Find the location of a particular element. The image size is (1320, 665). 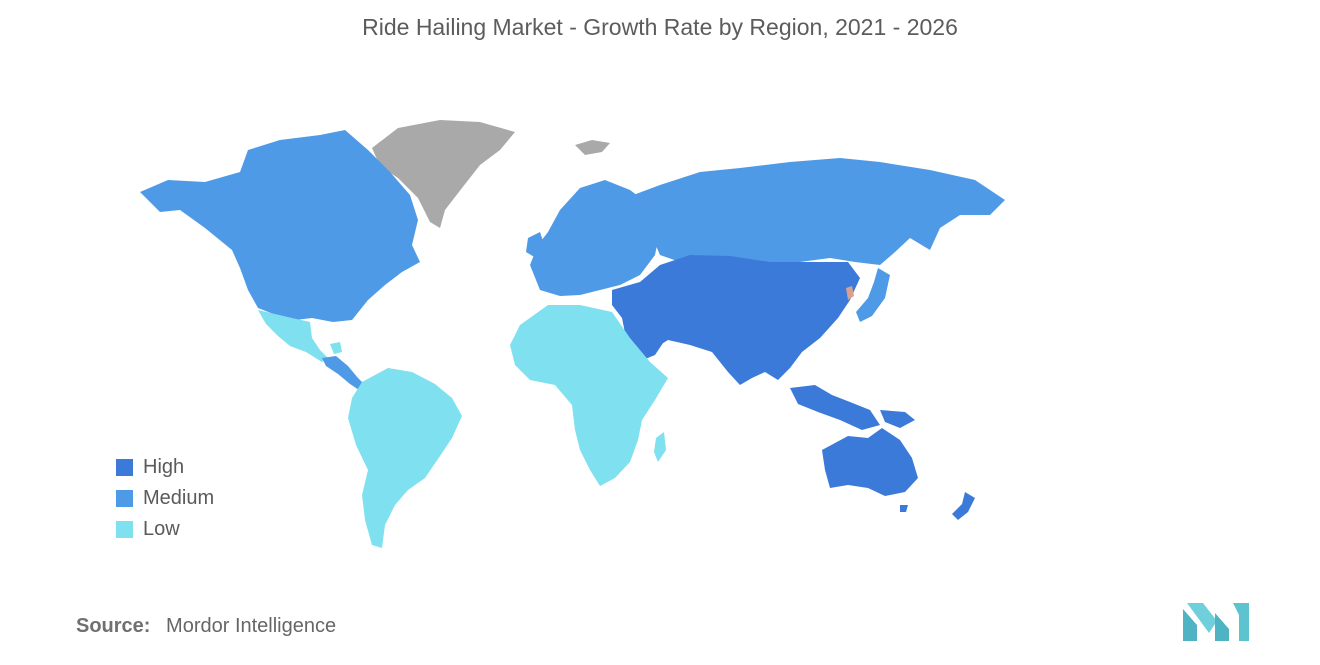

region-uk is located at coordinates (536, 245).